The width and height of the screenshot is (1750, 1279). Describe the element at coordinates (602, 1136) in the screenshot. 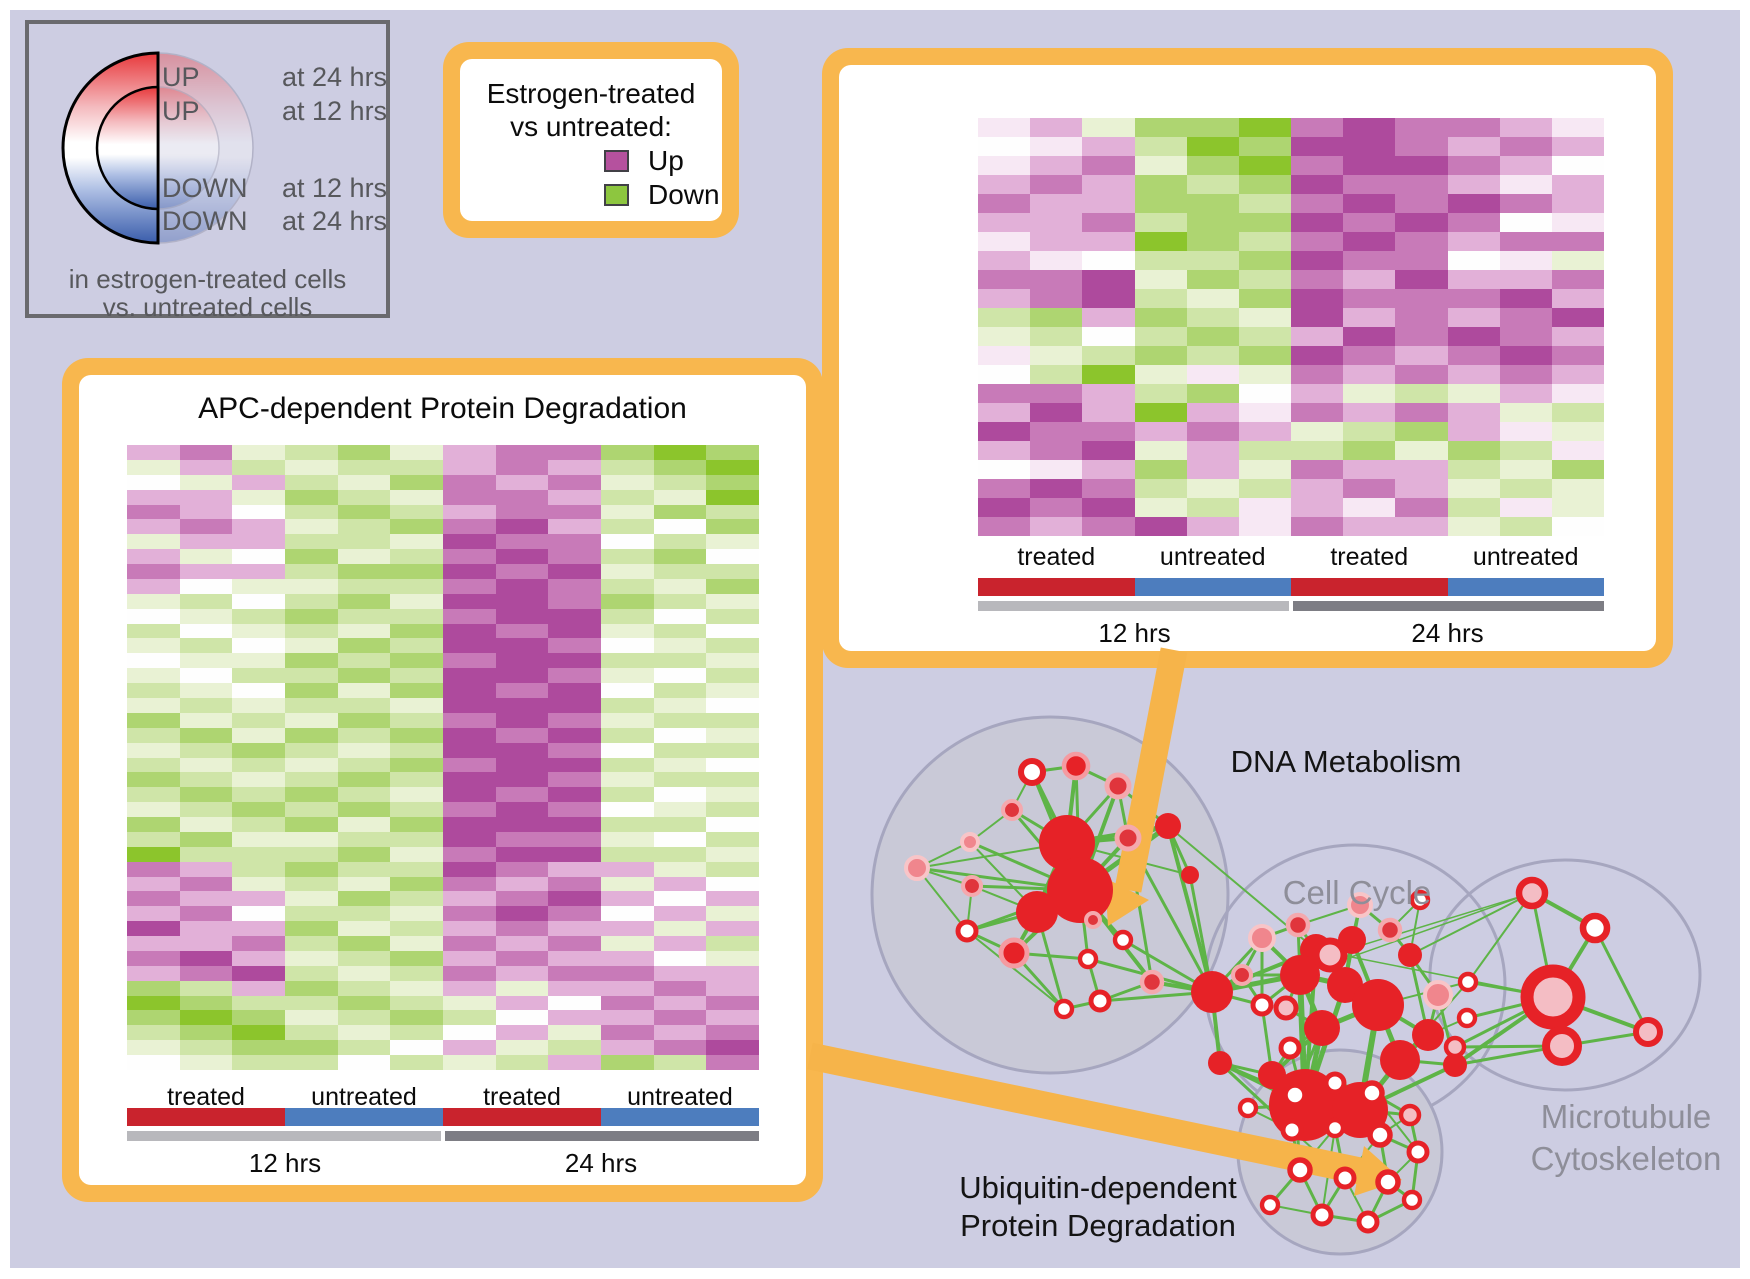

I see `time-color-bar` at that location.